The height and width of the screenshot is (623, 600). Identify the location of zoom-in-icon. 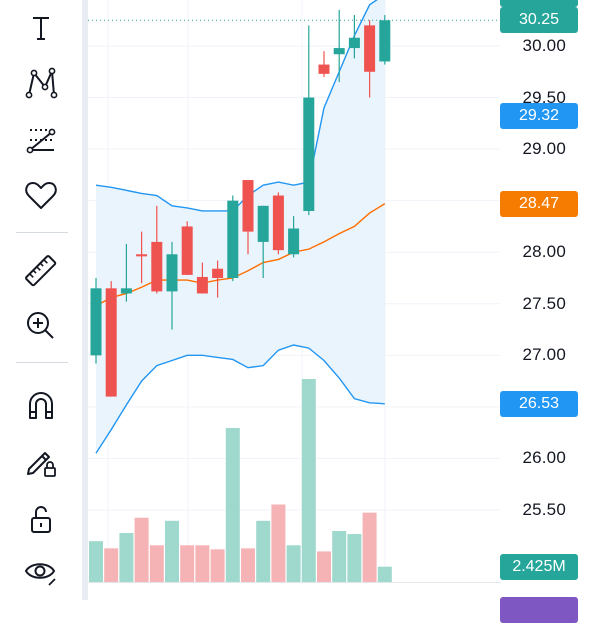
(40, 325).